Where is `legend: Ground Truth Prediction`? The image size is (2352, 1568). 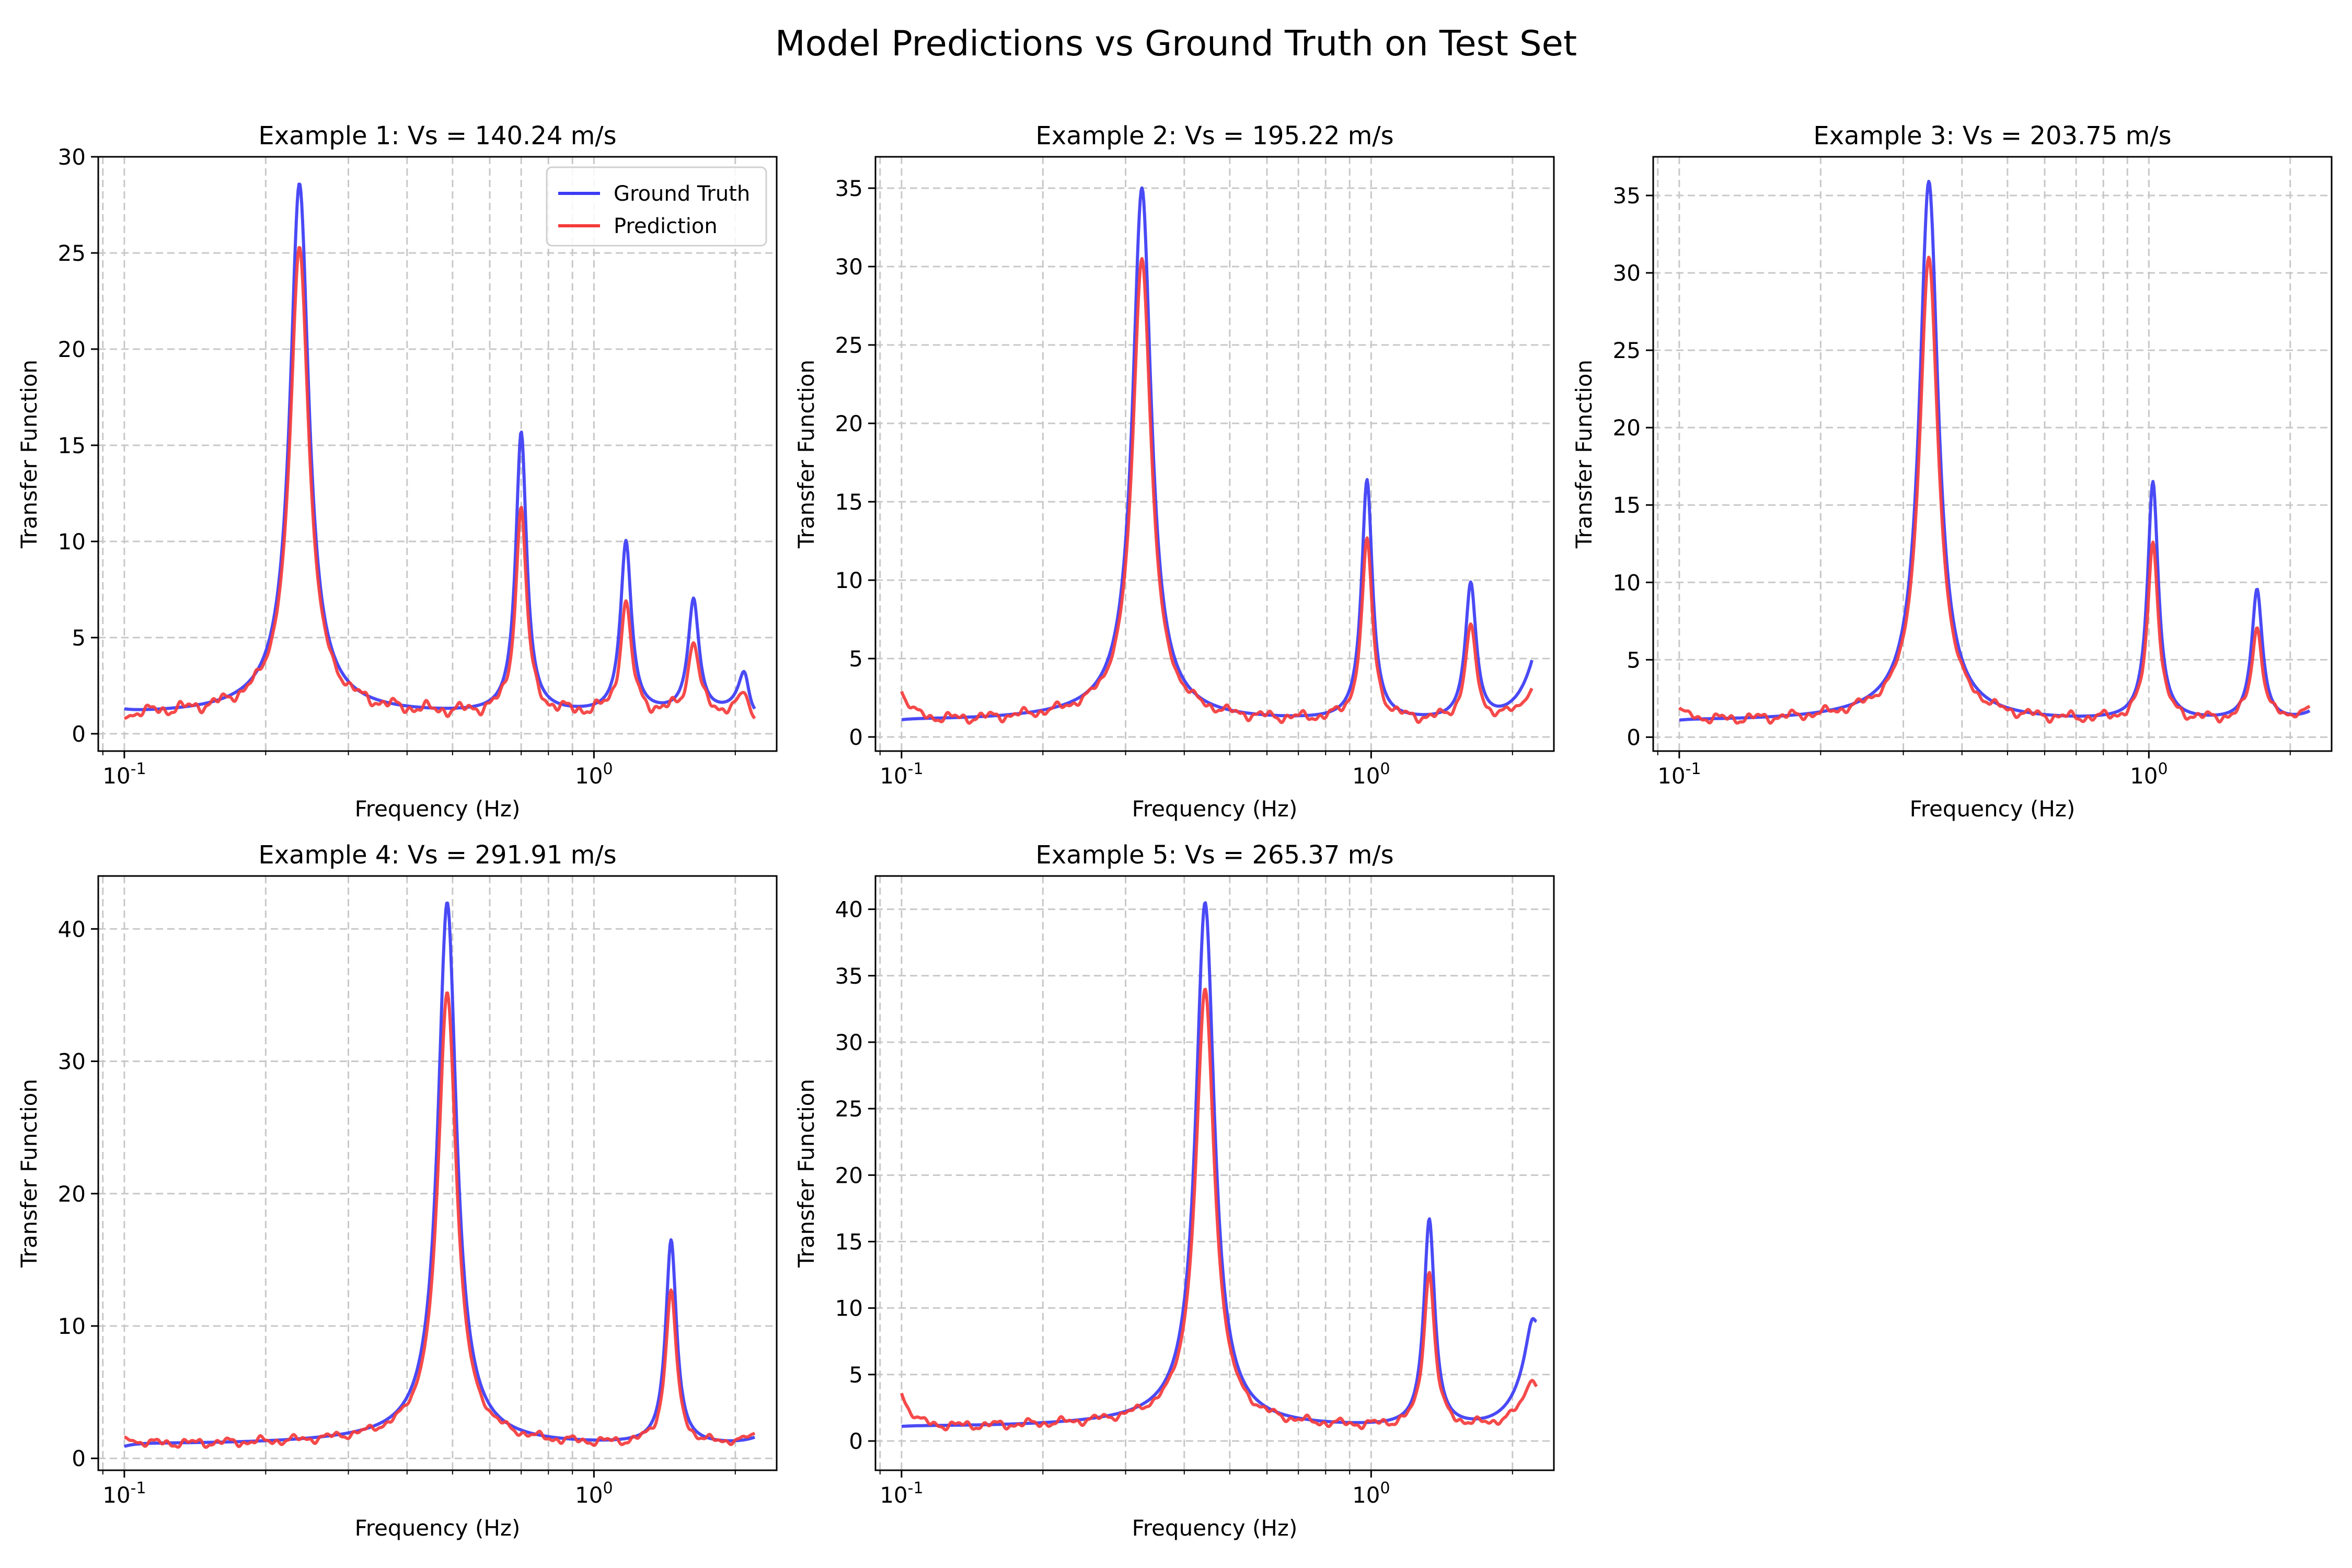 legend: Ground Truth Prediction is located at coordinates (656, 206).